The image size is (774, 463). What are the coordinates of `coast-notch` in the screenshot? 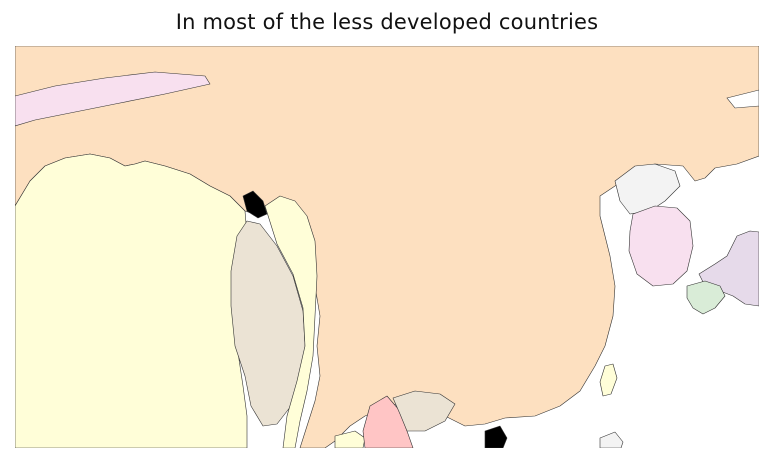 It's located at (742, 99).